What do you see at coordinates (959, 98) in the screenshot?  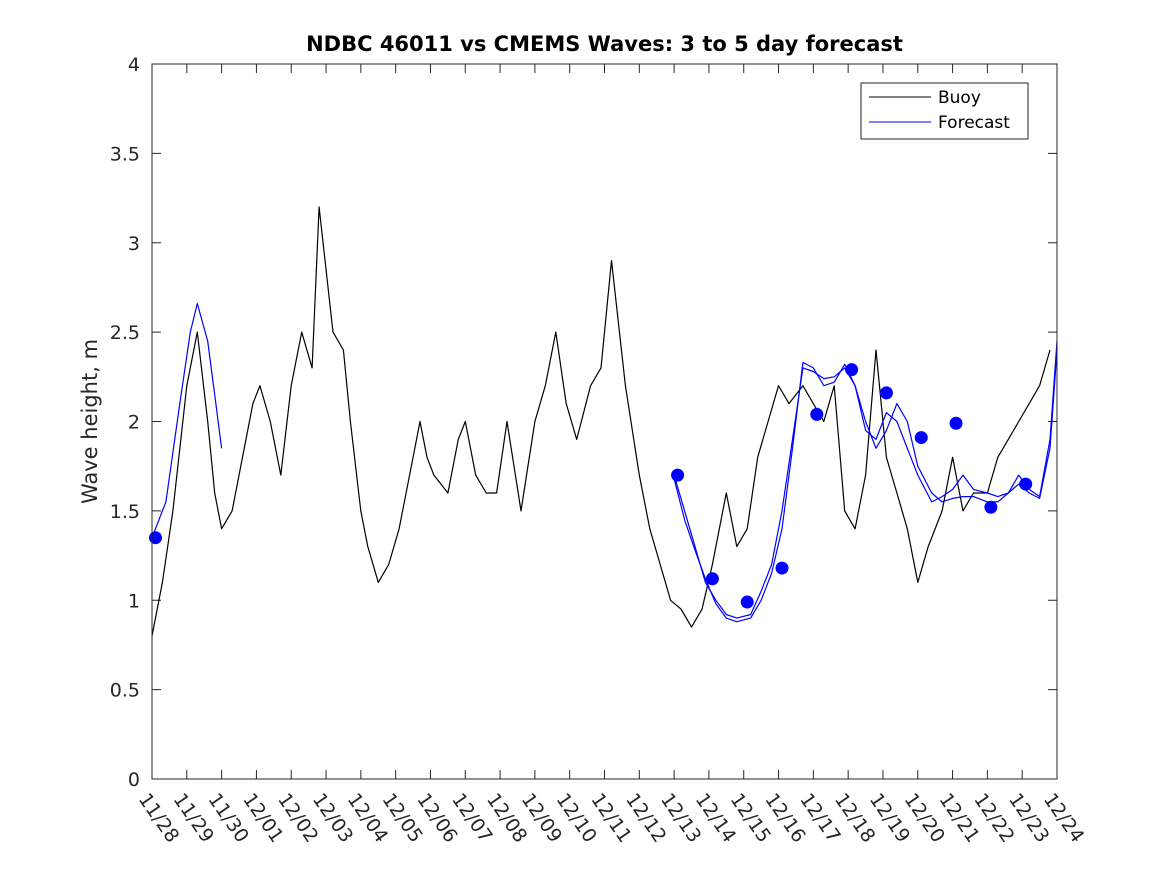 I see `legend-buoy-label: Buoy` at bounding box center [959, 98].